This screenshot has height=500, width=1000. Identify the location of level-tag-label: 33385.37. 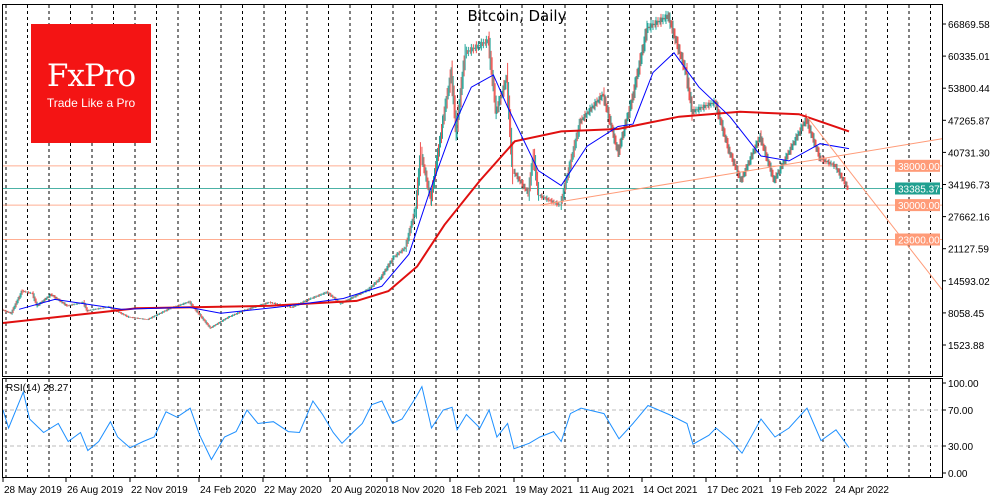
(919, 189).